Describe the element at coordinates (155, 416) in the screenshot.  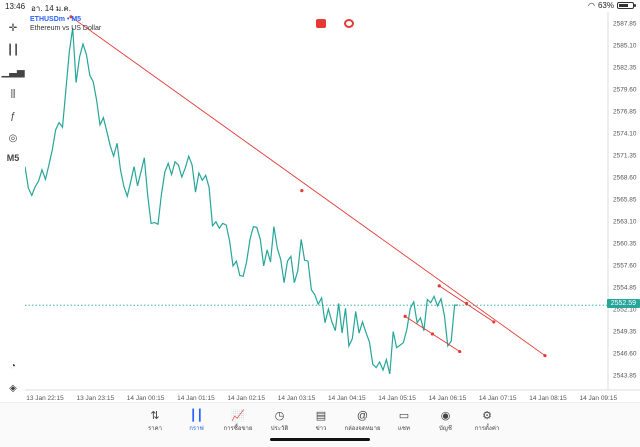
I see `sort-icon: ⇅` at that location.